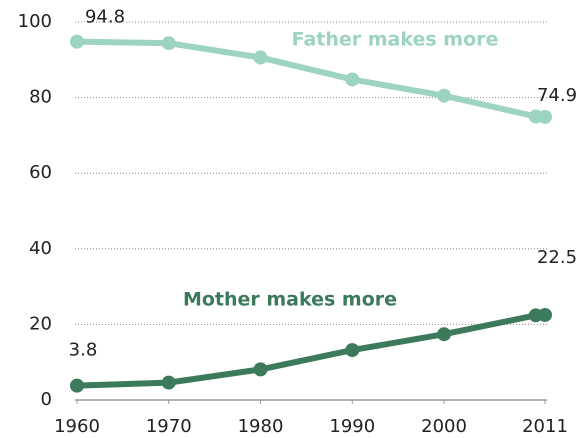 This screenshot has width=587, height=438. What do you see at coordinates (46, 399) in the screenshot?
I see `y-tick-label: 0` at bounding box center [46, 399].